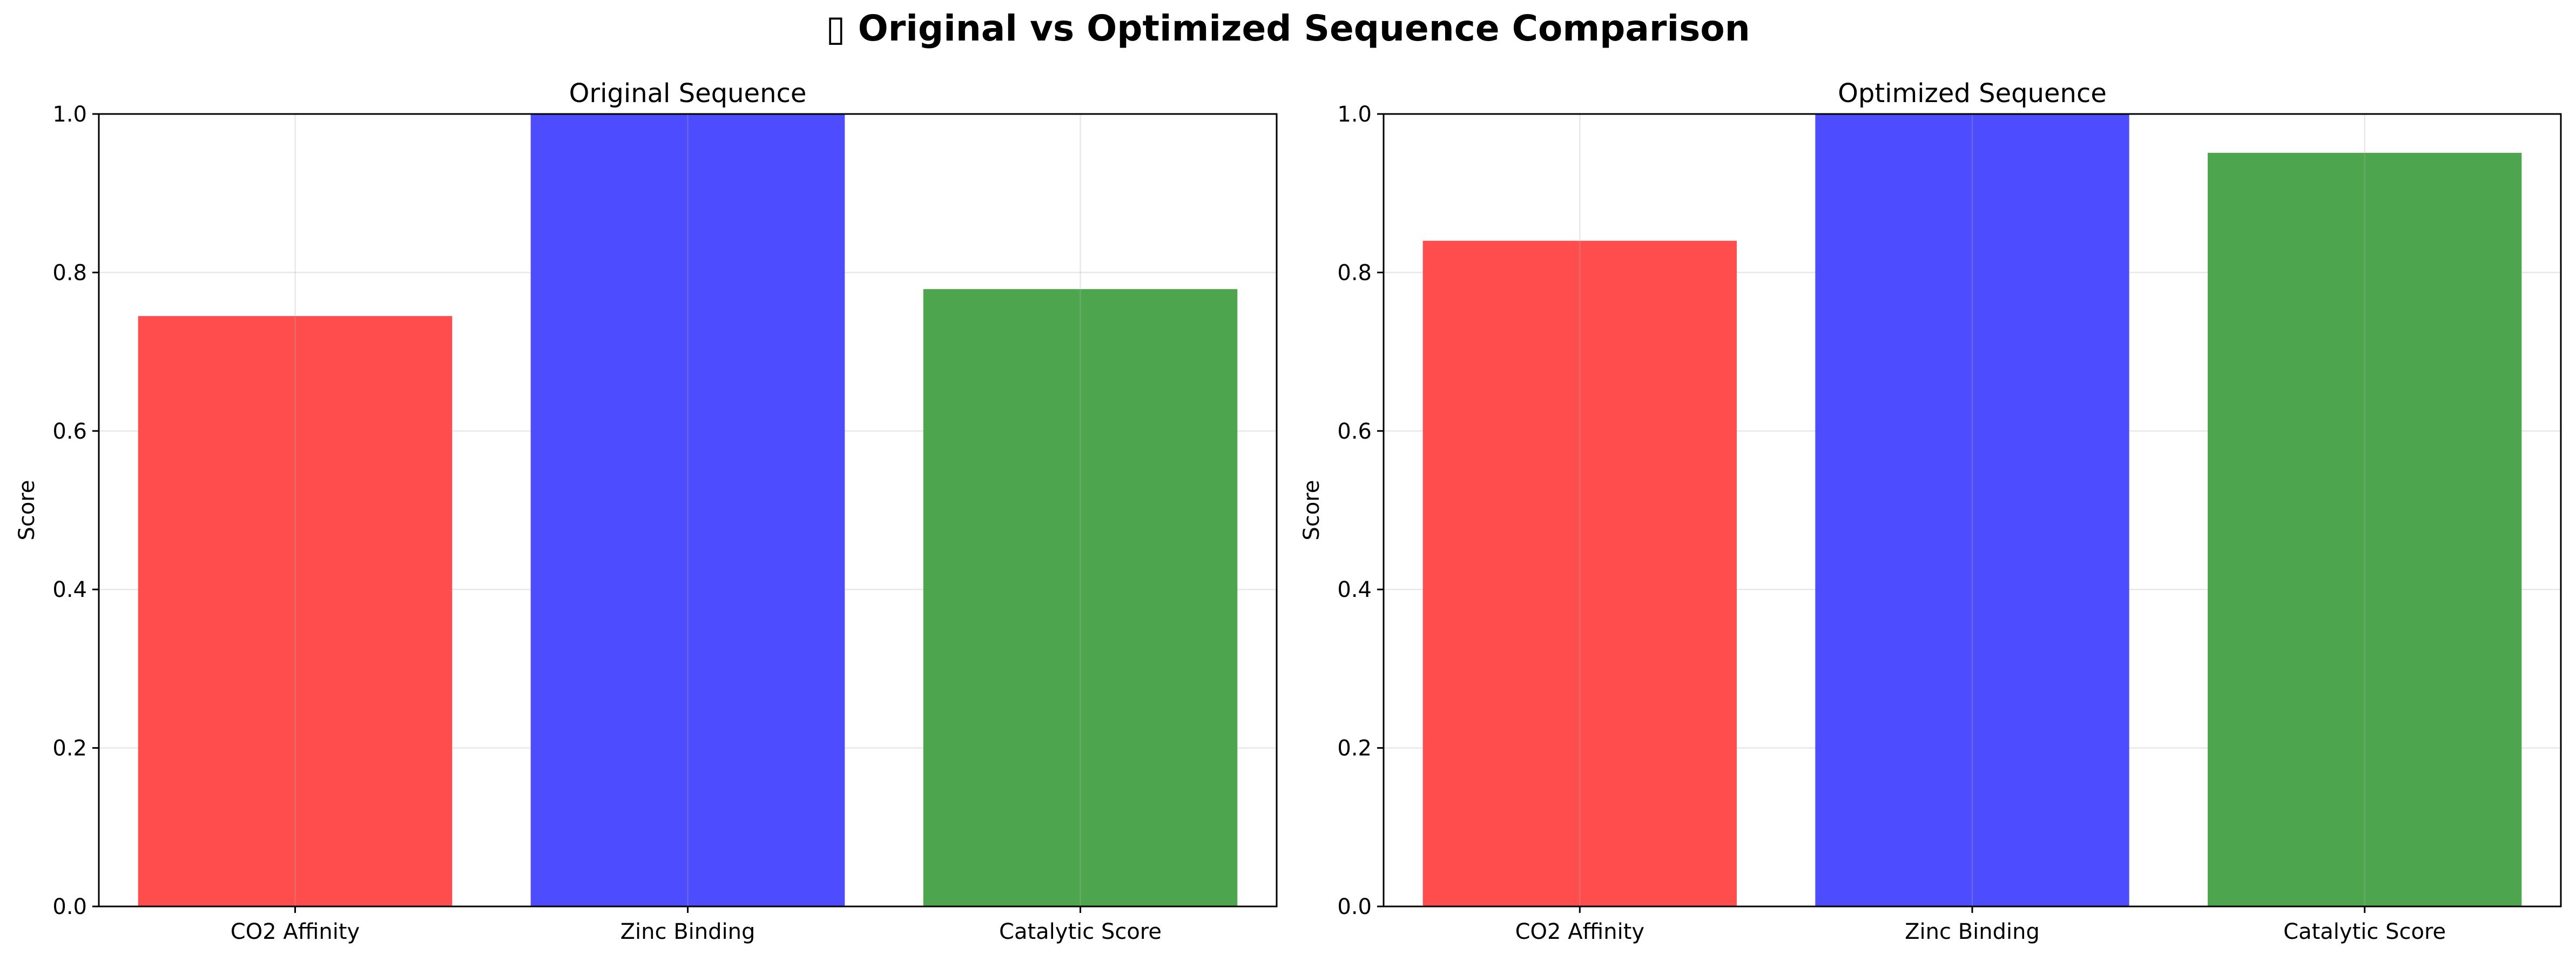  What do you see at coordinates (688, 93) in the screenshot?
I see `axes-title: Original Sequence` at bounding box center [688, 93].